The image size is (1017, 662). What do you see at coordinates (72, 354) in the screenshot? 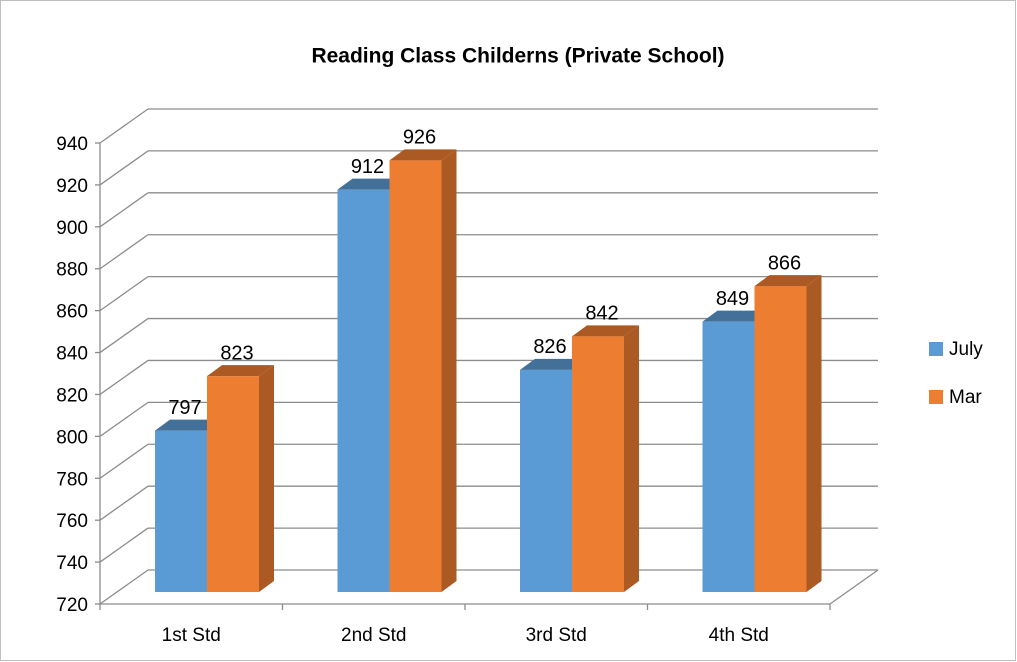
I see `y-tick-label: 840` at bounding box center [72, 354].